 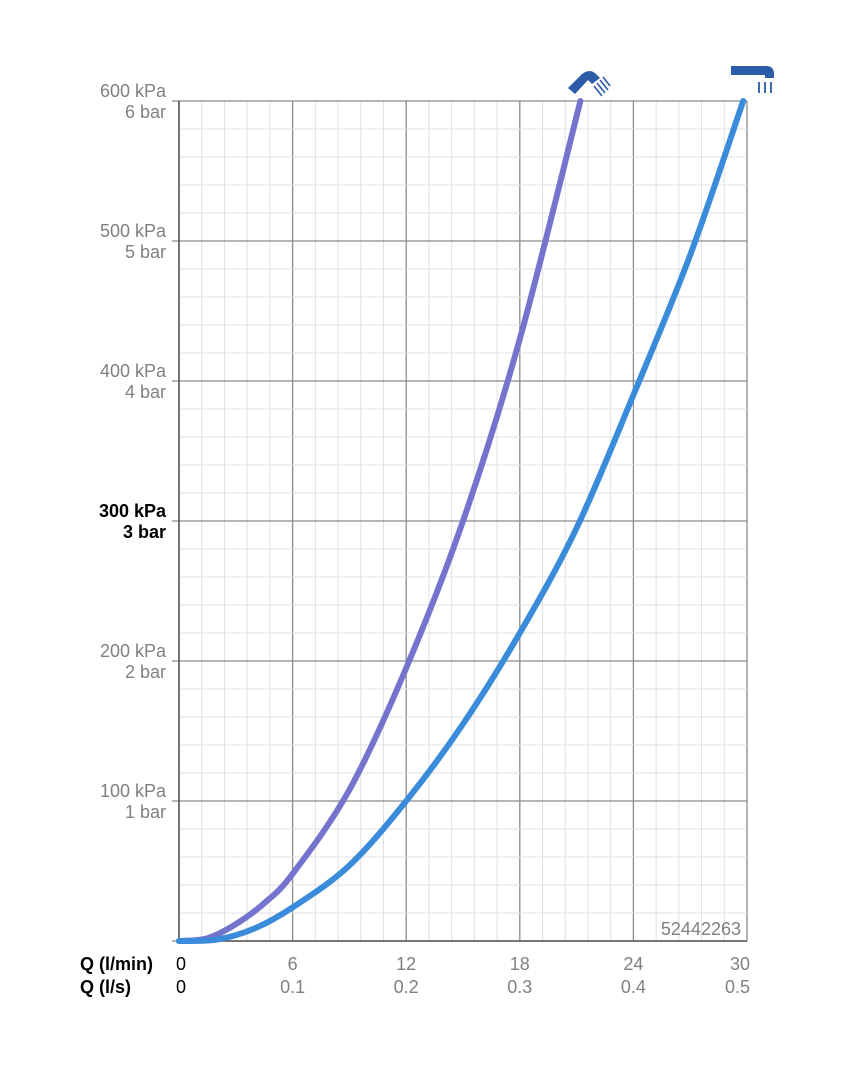 What do you see at coordinates (116, 964) in the screenshot?
I see `x-axis-title-lmin: Q (l/min)` at bounding box center [116, 964].